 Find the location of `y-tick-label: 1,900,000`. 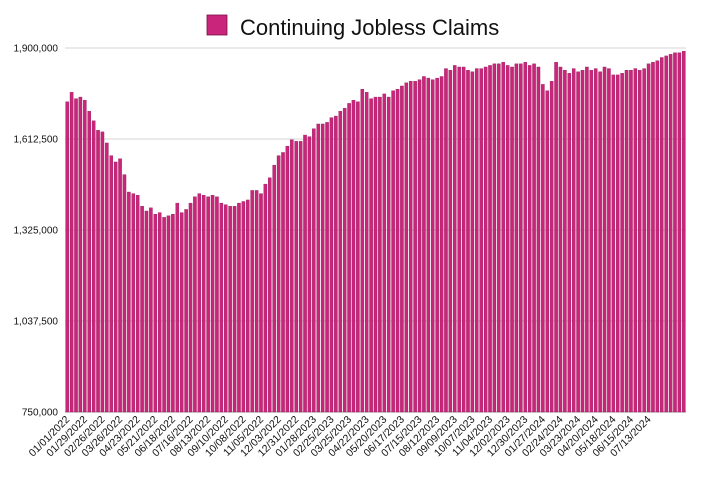

y-tick-label: 1,900,000 is located at coordinates (36, 49).